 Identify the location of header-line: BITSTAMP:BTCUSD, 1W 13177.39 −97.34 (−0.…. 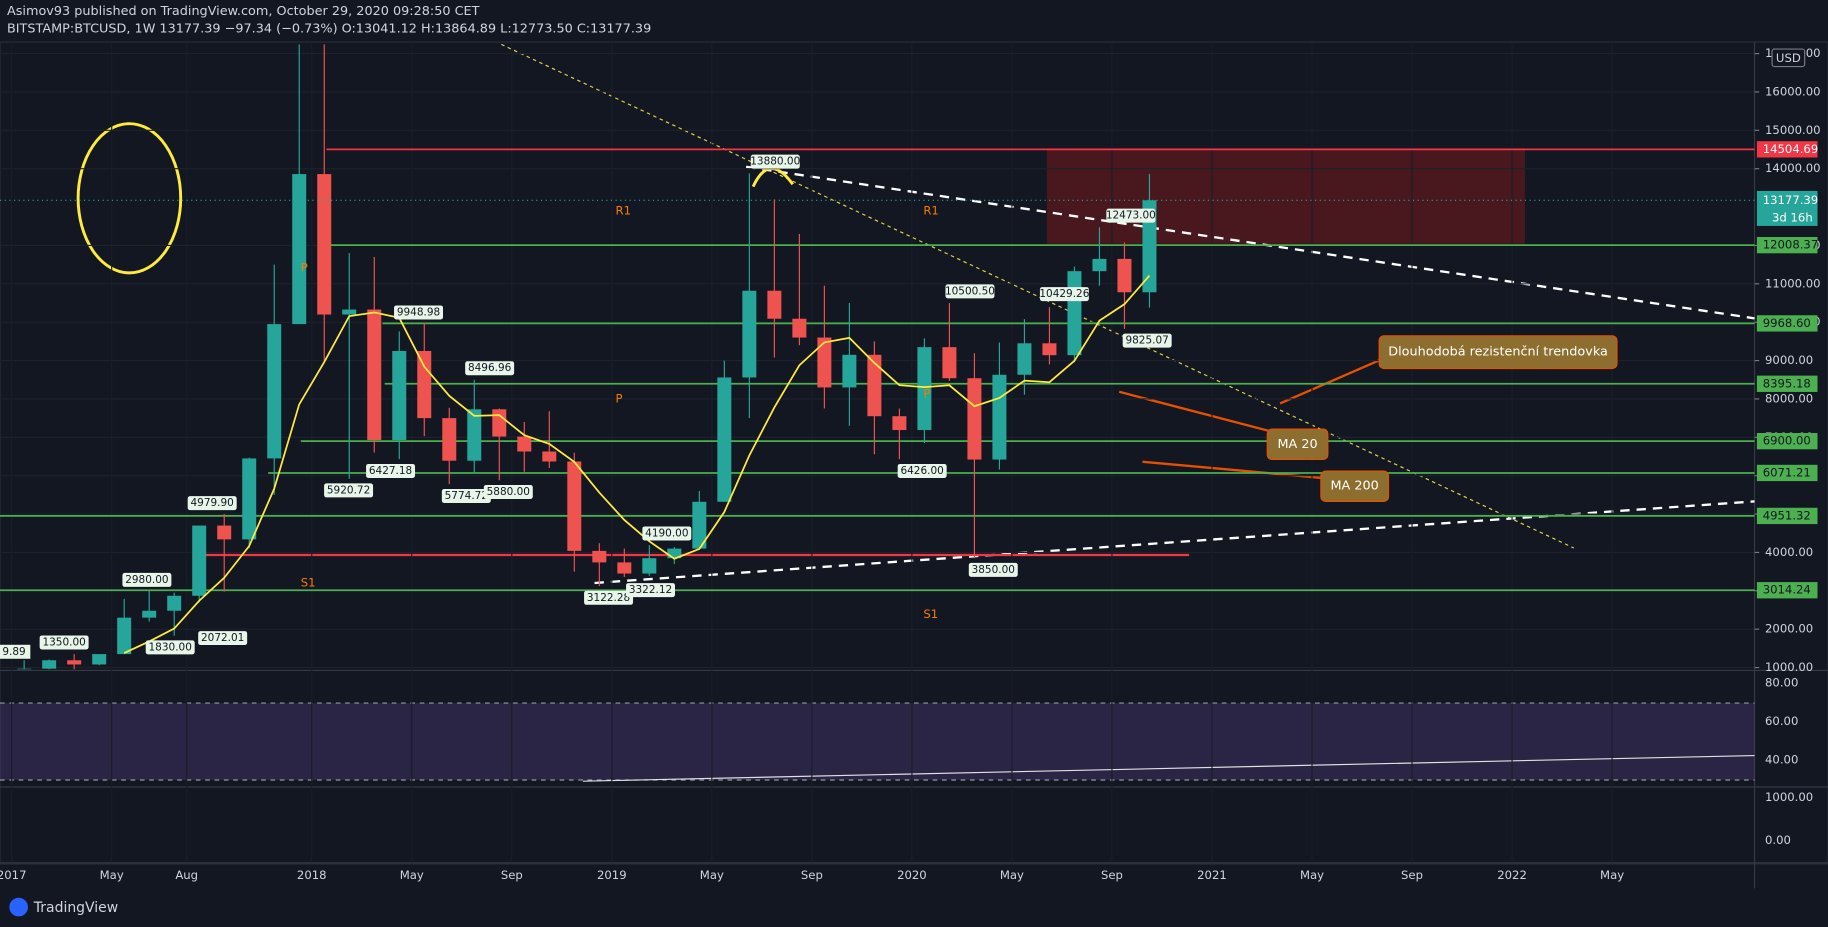
(329, 29).